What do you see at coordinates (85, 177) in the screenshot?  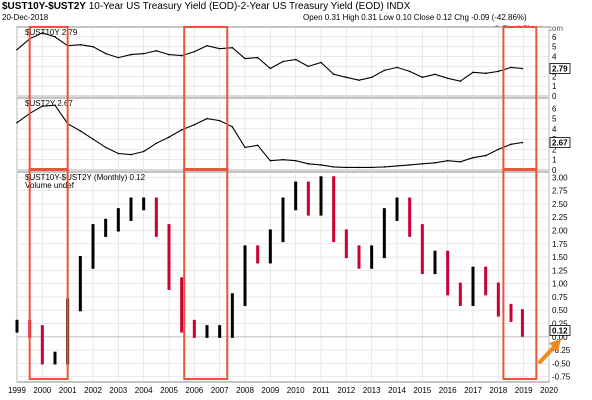 I see `legend-entry: $UST10Y-$UST2Y (Monthly) 0.12` at bounding box center [85, 177].